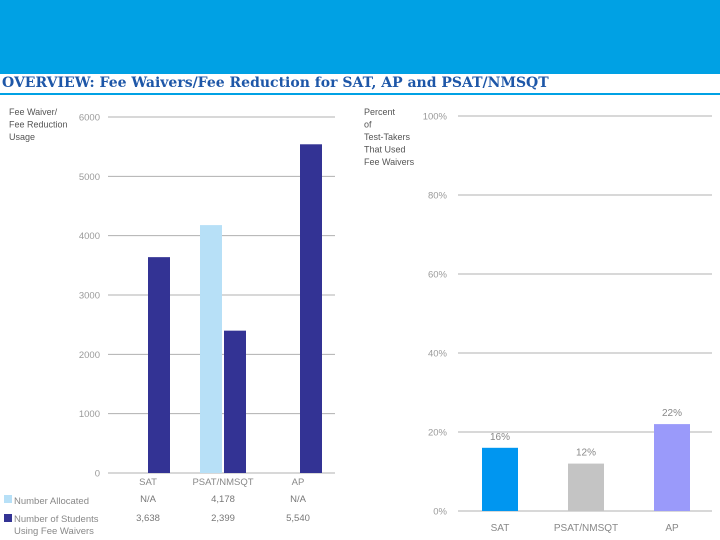 Image resolution: width=720 pixels, height=540 pixels. What do you see at coordinates (89, 118) in the screenshot?
I see `left-ytick-label: 6000` at bounding box center [89, 118].